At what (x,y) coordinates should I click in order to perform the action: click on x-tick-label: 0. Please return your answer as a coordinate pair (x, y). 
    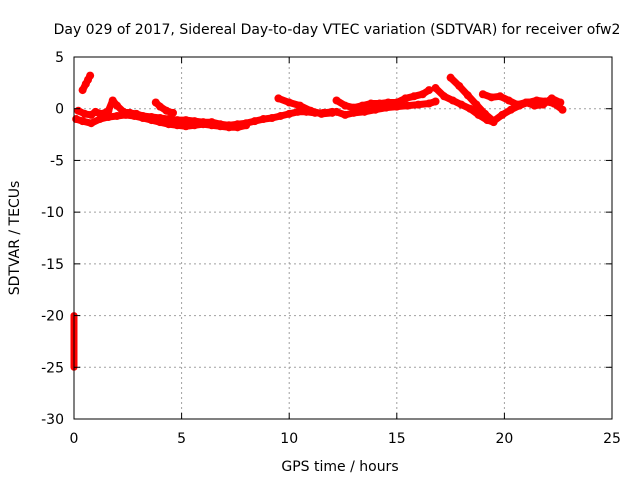
    Looking at the image, I should click on (74, 439).